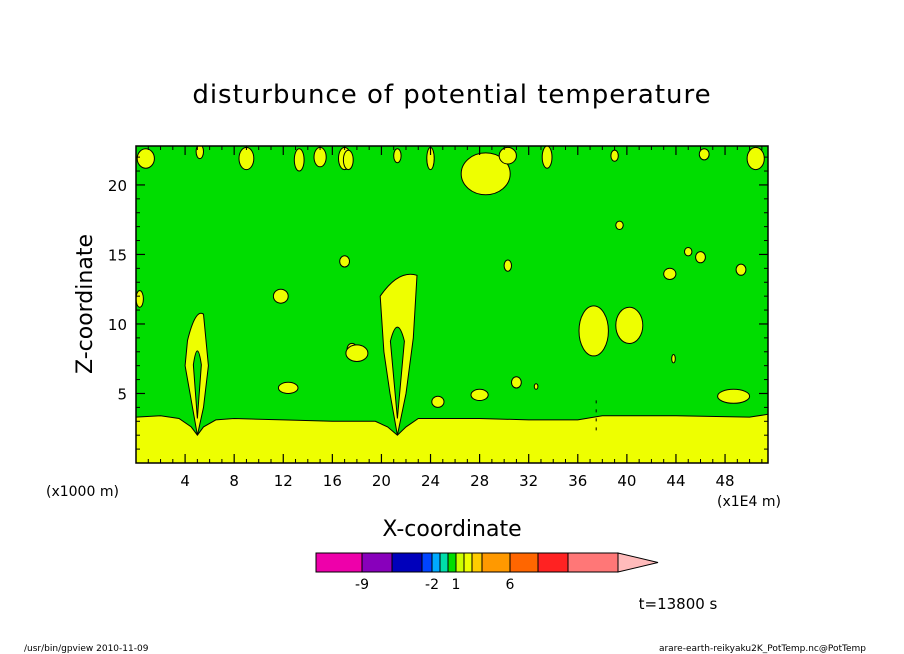 Image resolution: width=904 pixels, height=654 pixels. Describe the element at coordinates (381, 481) in the screenshot. I see `x-tick-label: 20` at that location.